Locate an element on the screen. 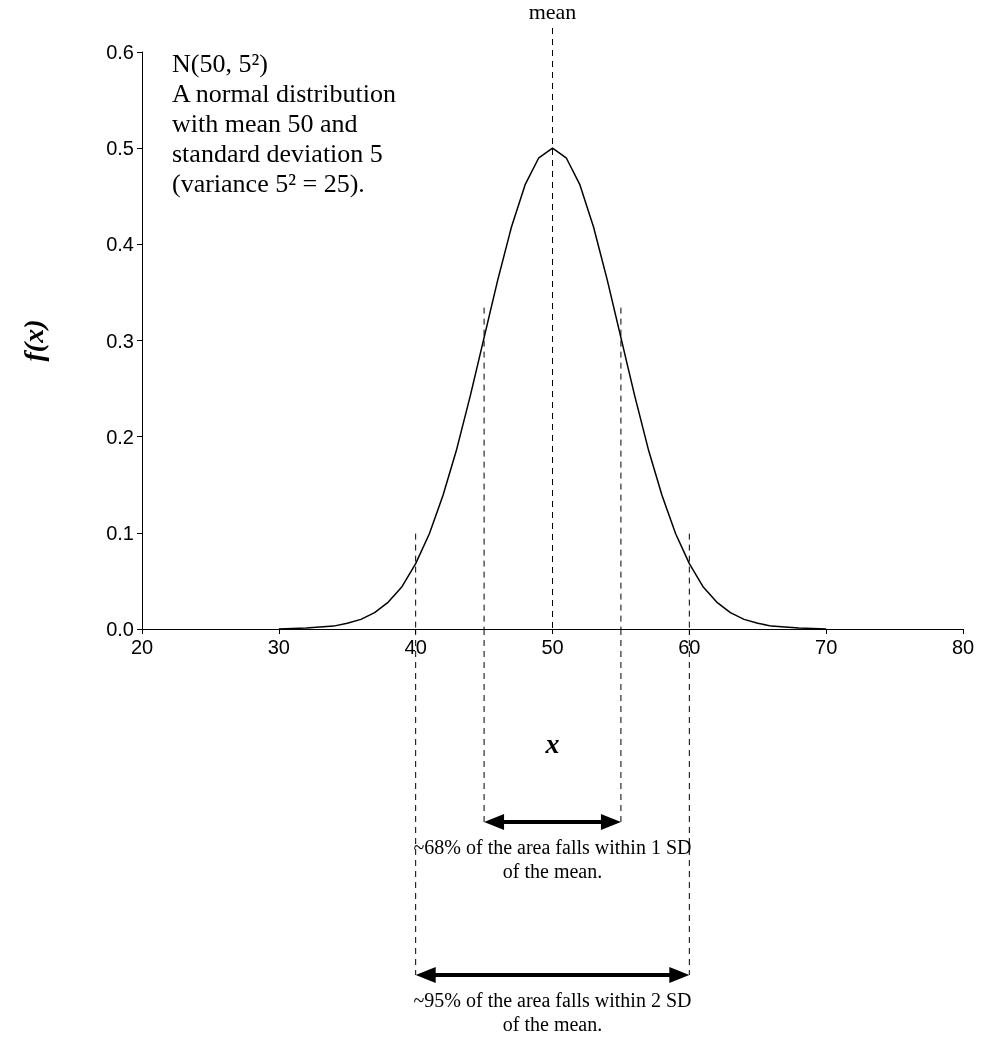 This screenshot has height=1062, width=982. ref-line-label: mean is located at coordinates (552, 12).